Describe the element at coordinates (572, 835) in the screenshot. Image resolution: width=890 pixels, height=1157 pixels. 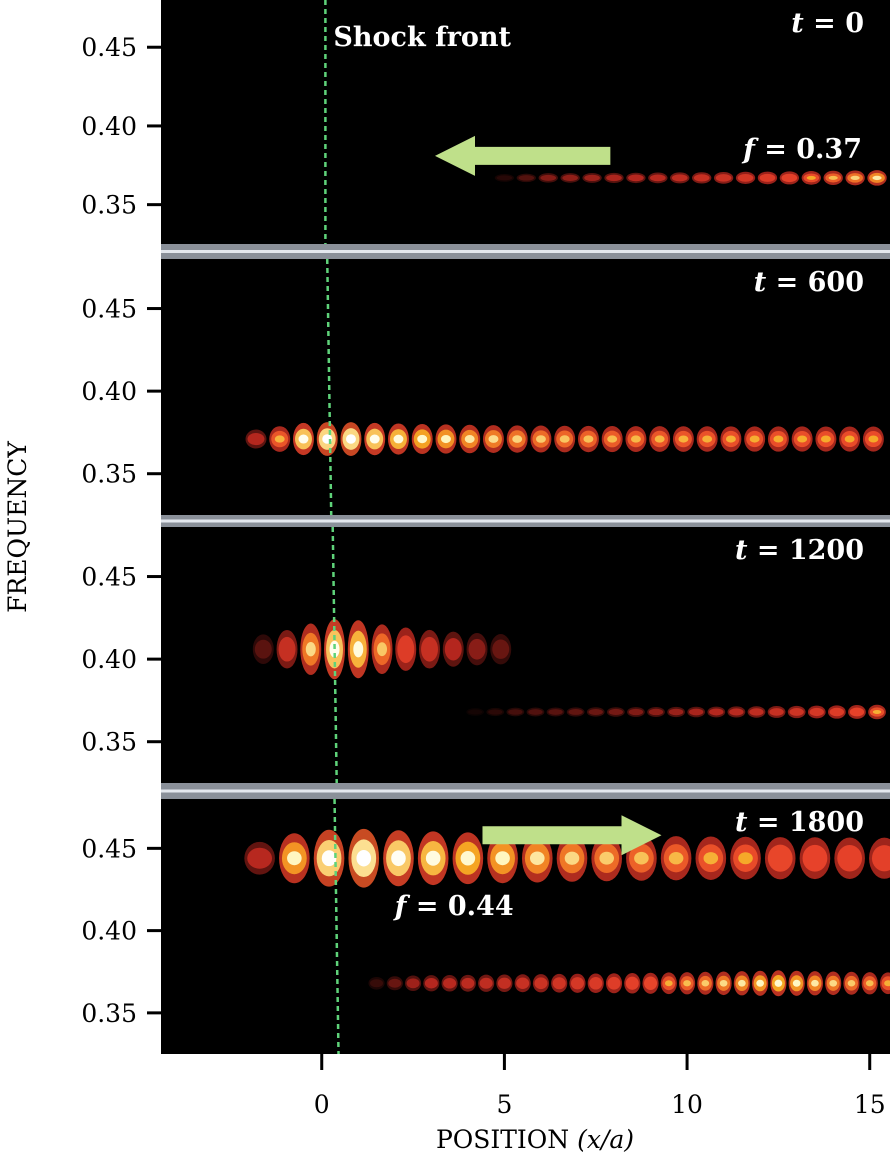
I see `right-arrow-icon` at that location.